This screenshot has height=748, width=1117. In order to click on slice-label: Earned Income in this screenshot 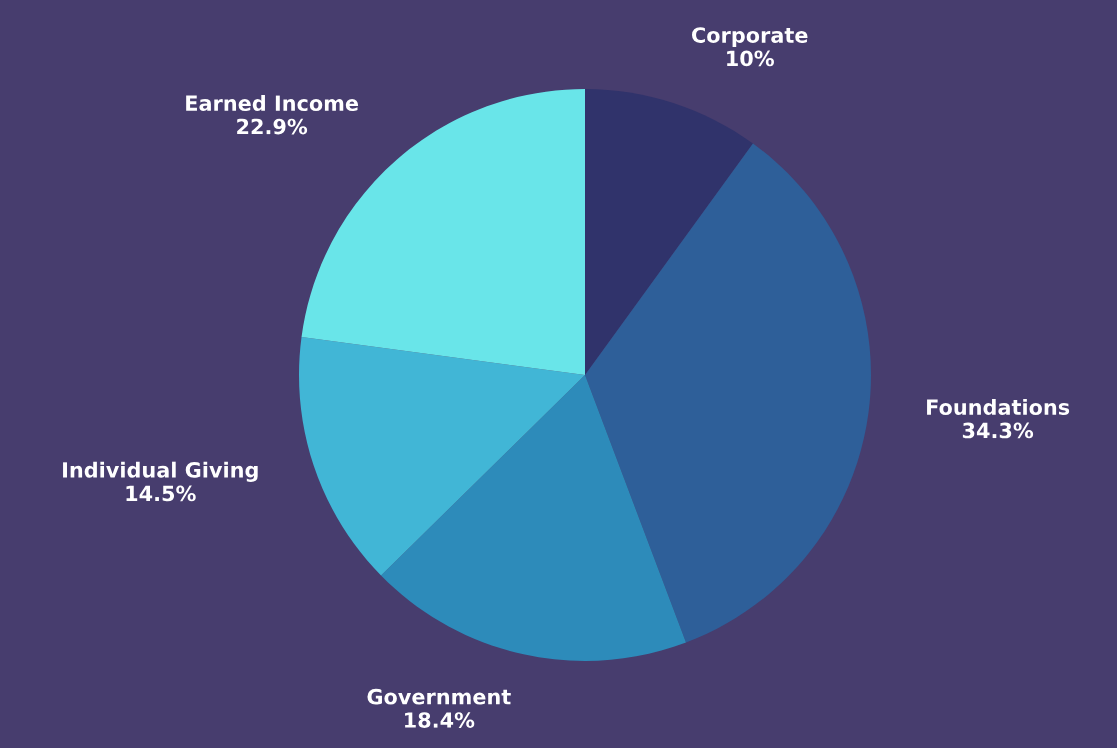, I will do `click(272, 103)`.